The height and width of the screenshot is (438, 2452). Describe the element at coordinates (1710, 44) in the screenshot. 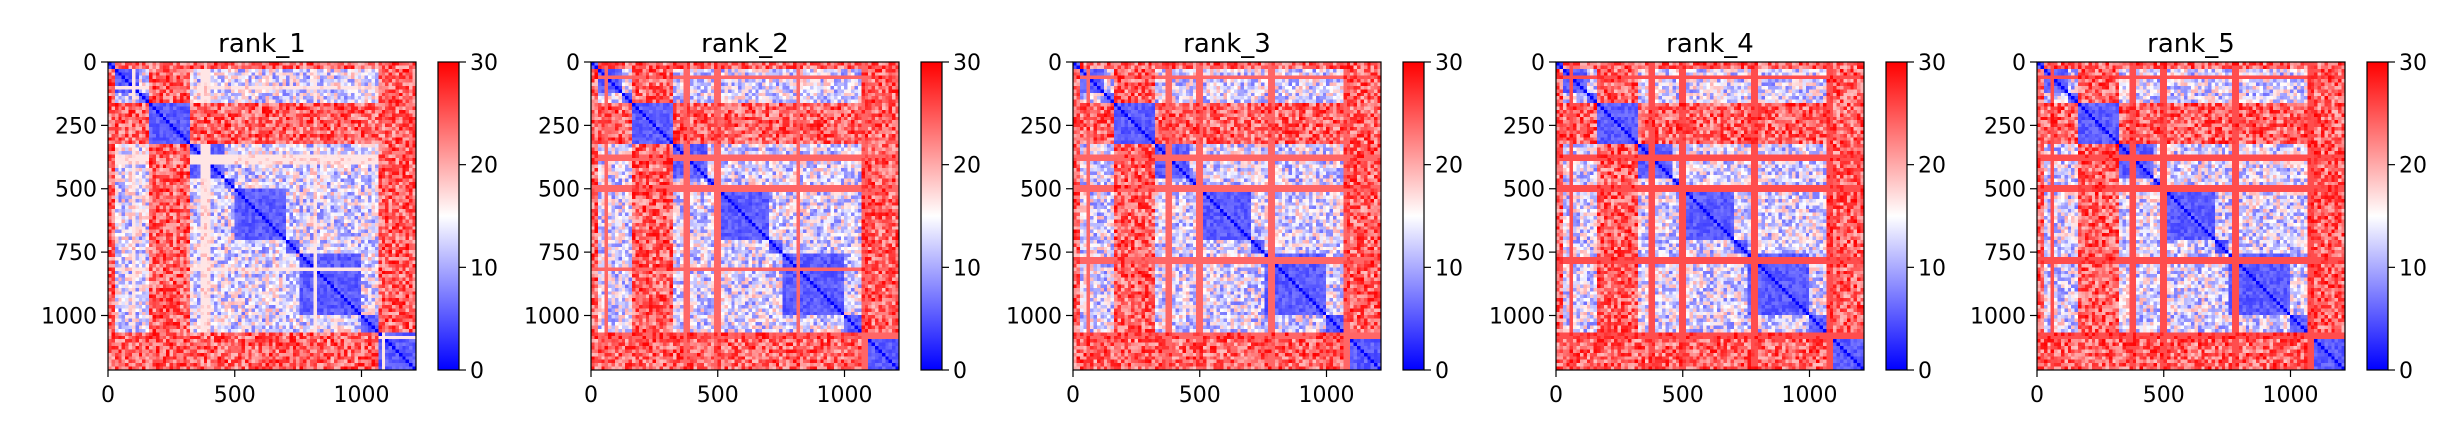

I see `subplot-title: rank_4` at that location.